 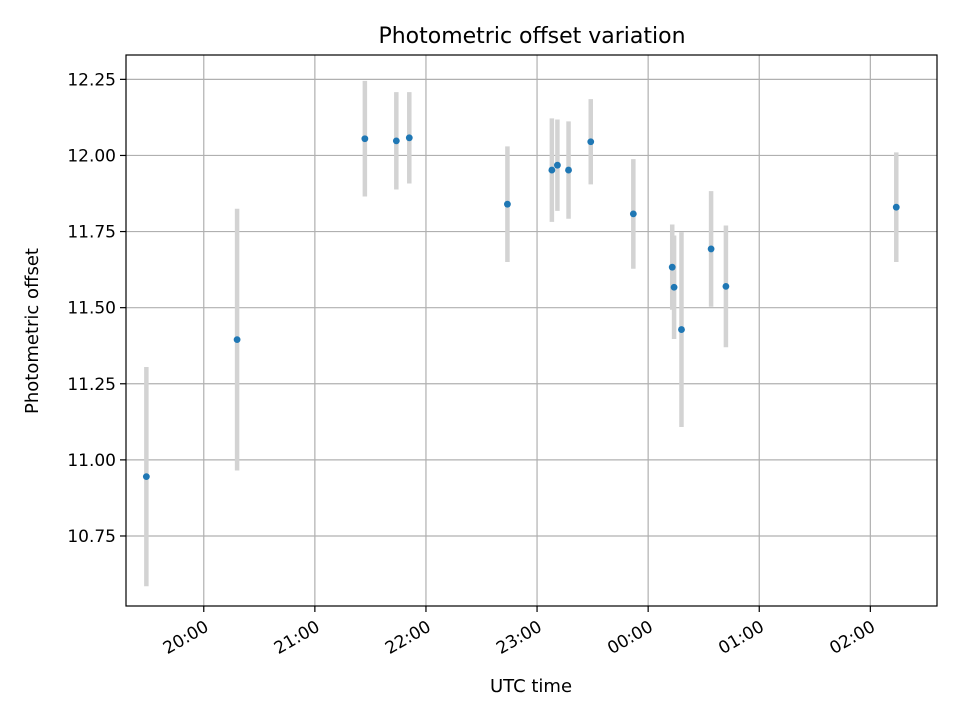 I want to click on x-axis: 20:00 21:00 22:00 23:00 00:00 01:00 02:00, so click(x=519, y=632).